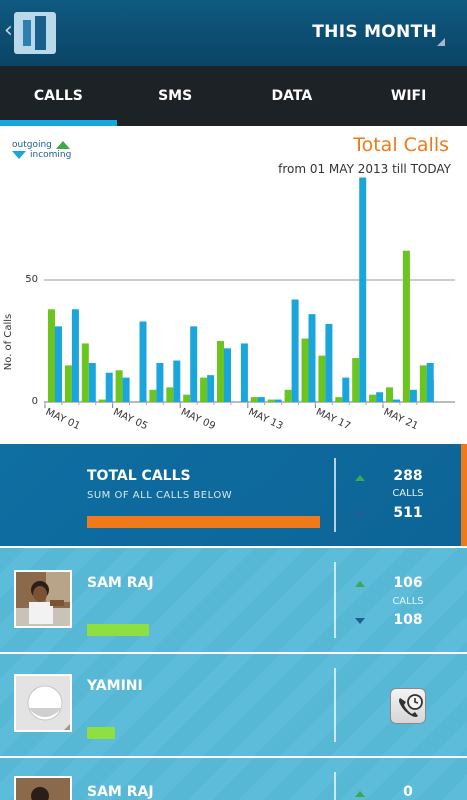 The width and height of the screenshot is (467, 800). I want to click on total-calls-subtitle: SUM OF ALL CALLS BELOW, so click(160, 495).